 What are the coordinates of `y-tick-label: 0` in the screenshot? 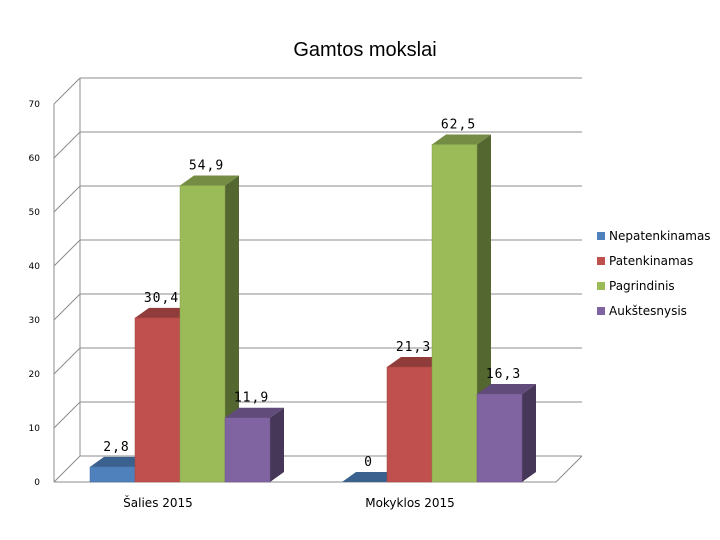 It's located at (37, 483).